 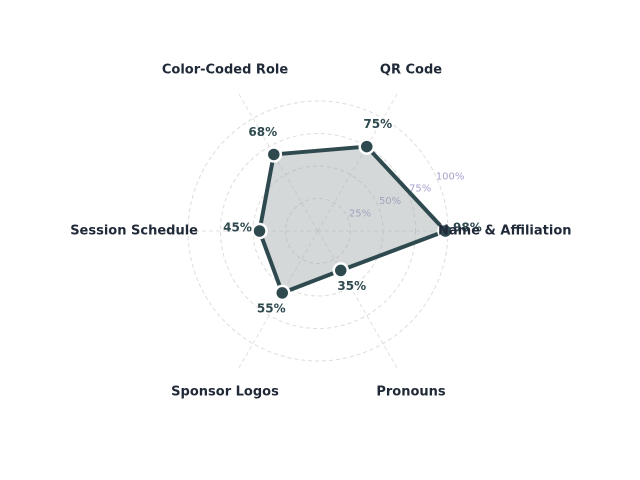 I want to click on r-tick-label: 100%, so click(x=450, y=176).